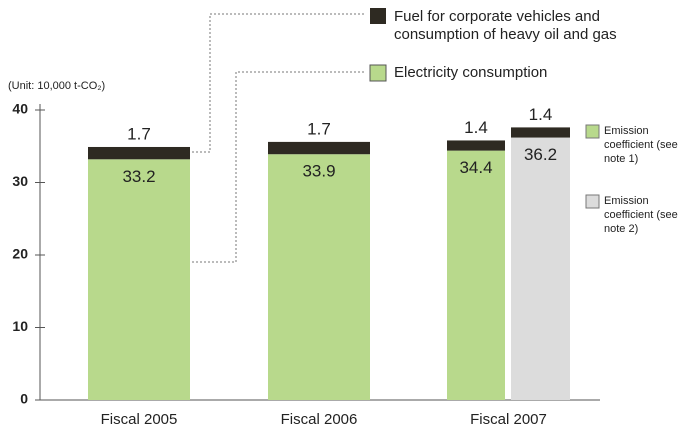  Describe the element at coordinates (56, 86) in the screenshot. I see `unit-label: (Unit: 10,000 t-CO₂)` at that location.